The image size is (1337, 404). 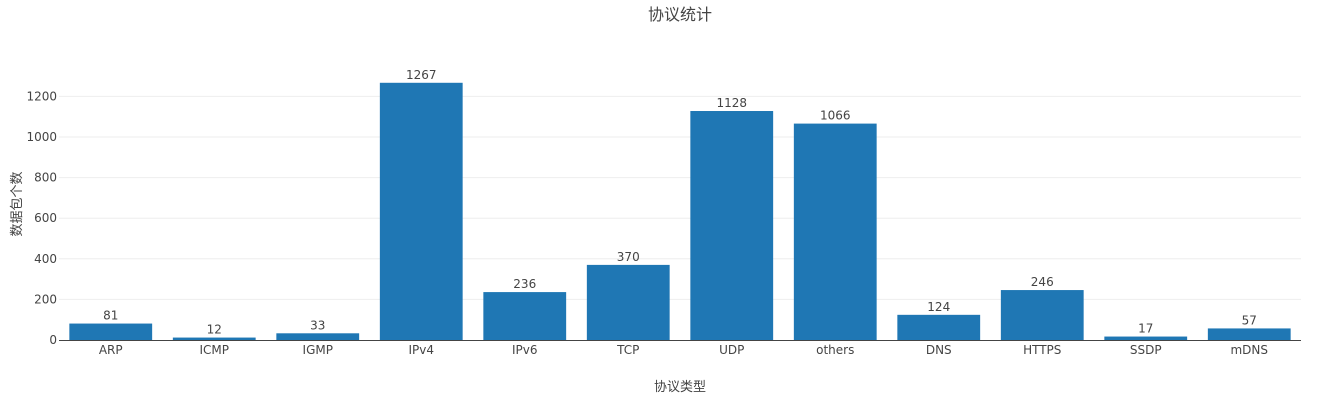 What do you see at coordinates (628, 257) in the screenshot?
I see `data-label: 370` at bounding box center [628, 257].